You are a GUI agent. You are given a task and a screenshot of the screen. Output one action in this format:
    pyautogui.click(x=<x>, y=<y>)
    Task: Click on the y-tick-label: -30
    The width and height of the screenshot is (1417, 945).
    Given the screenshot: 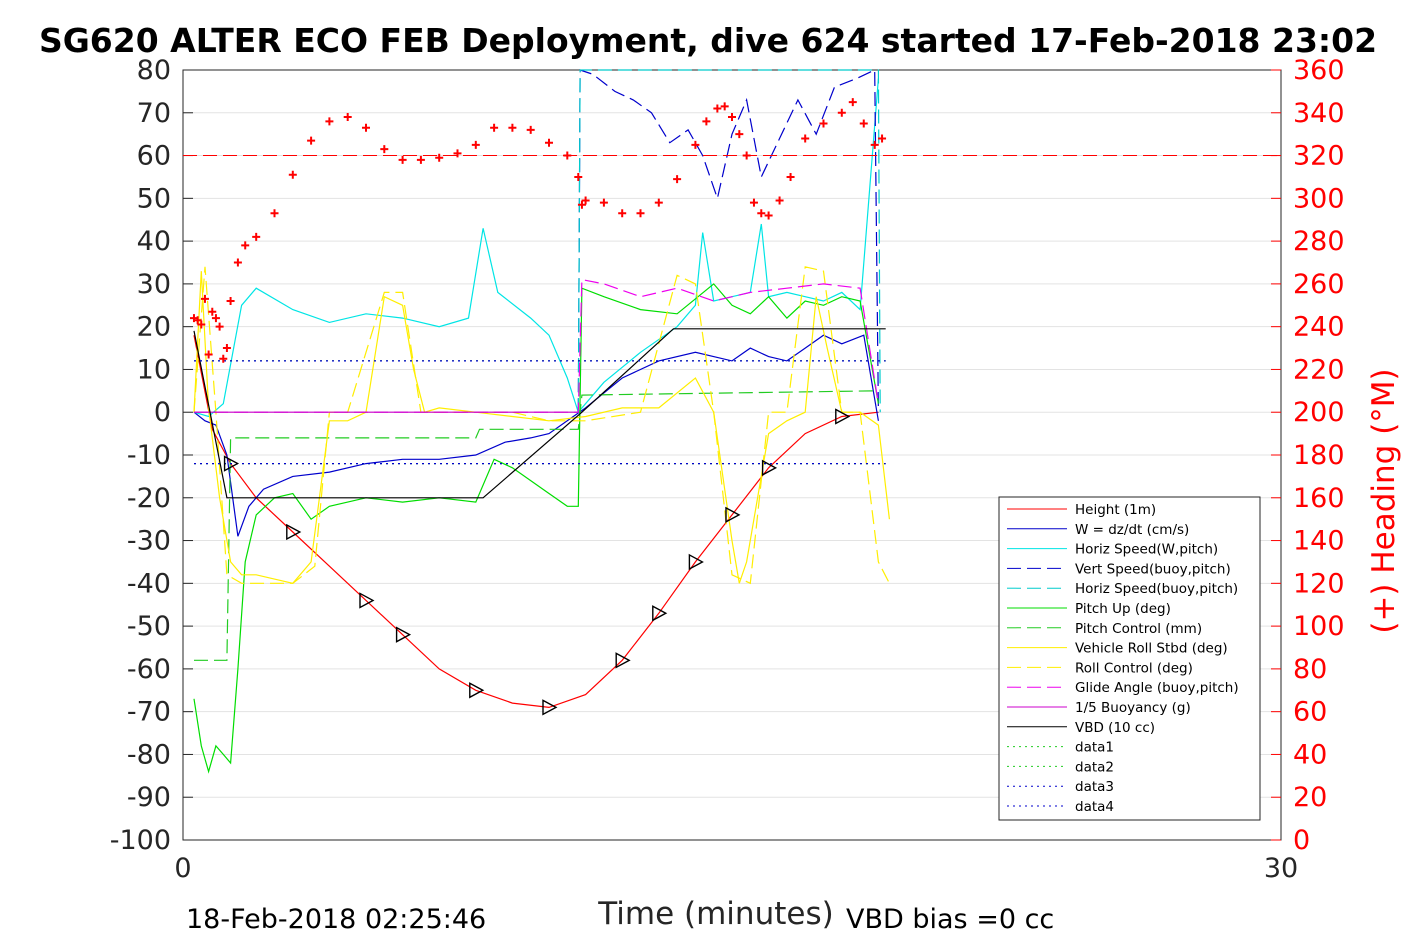 What is the action you would take?
    pyautogui.click(x=149, y=541)
    